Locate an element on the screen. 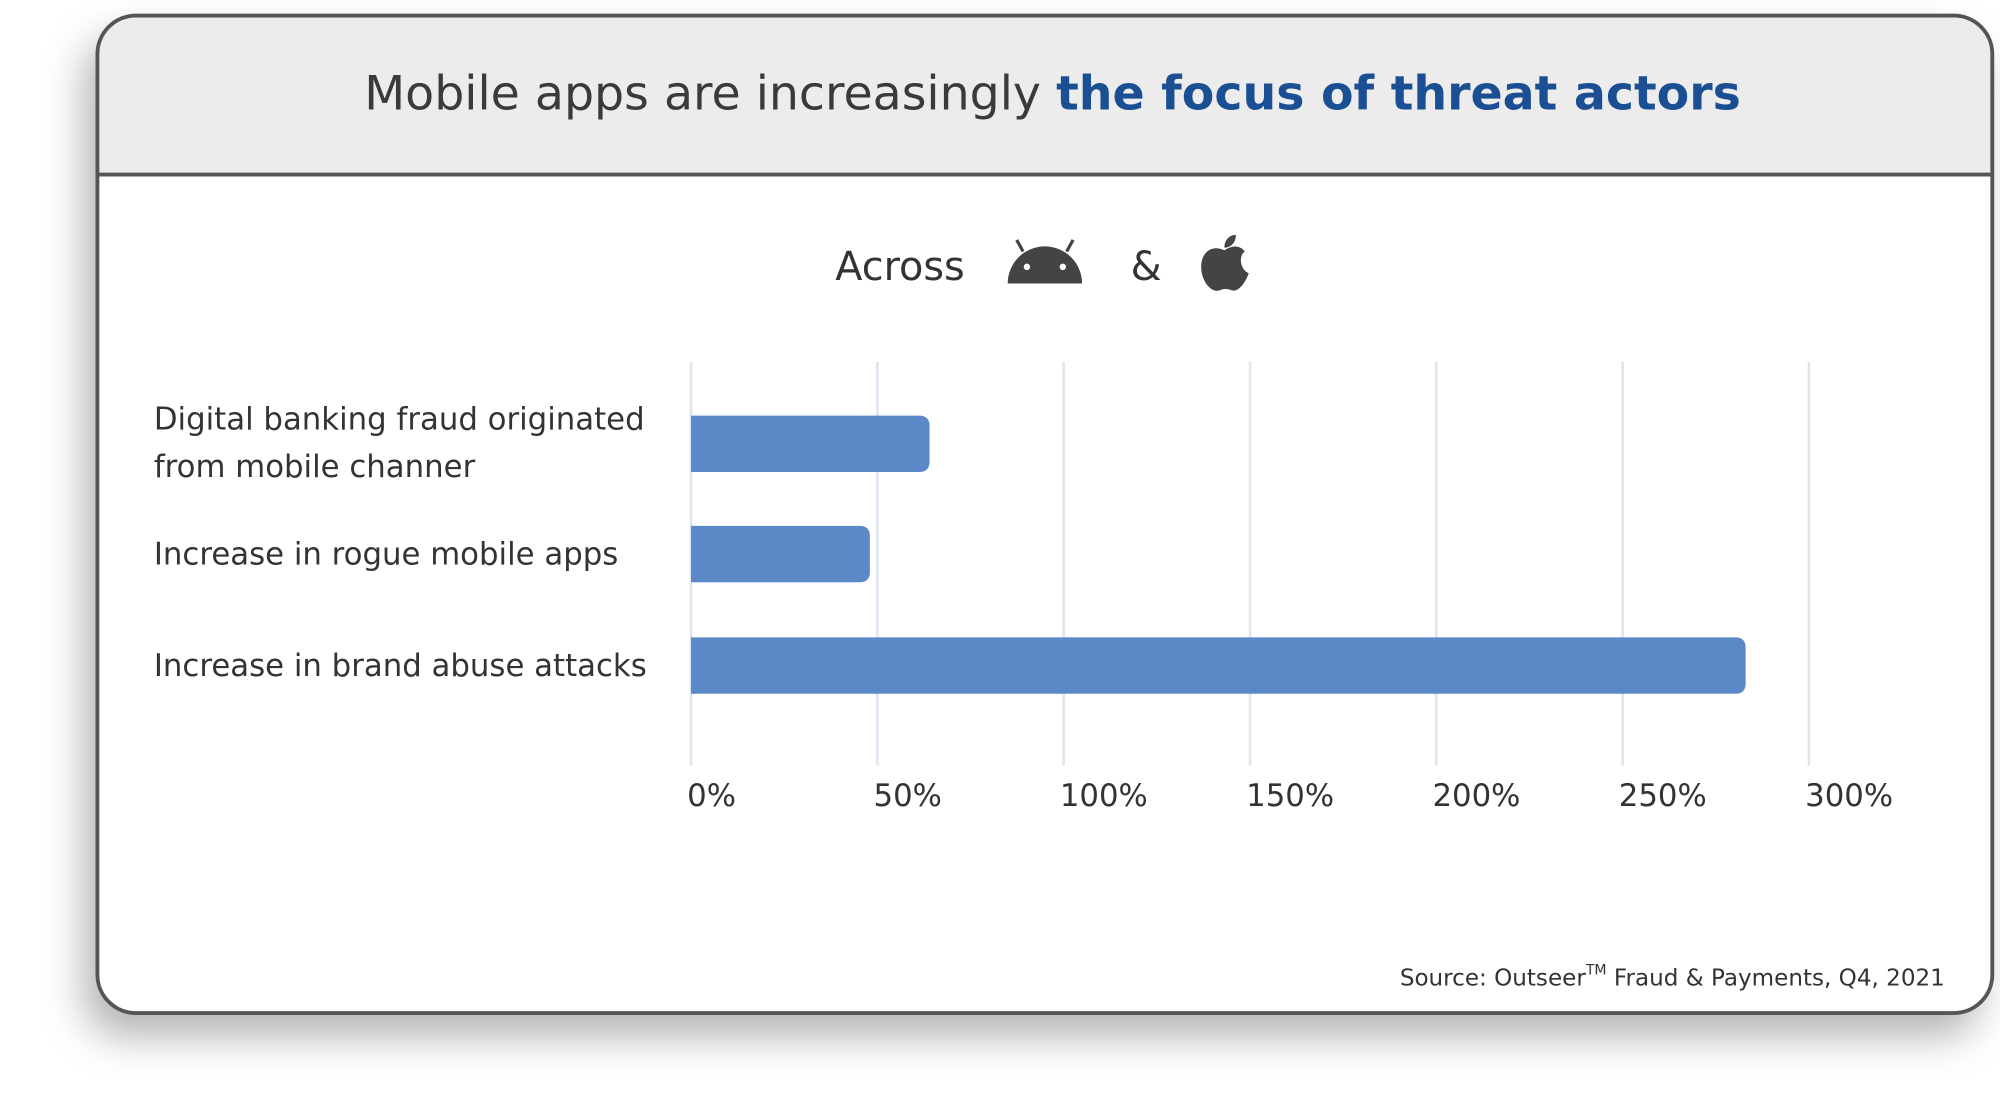 This screenshot has width=2000, height=1107. category-label-box: Increase in rogue mobile apps is located at coordinates (410, 554).